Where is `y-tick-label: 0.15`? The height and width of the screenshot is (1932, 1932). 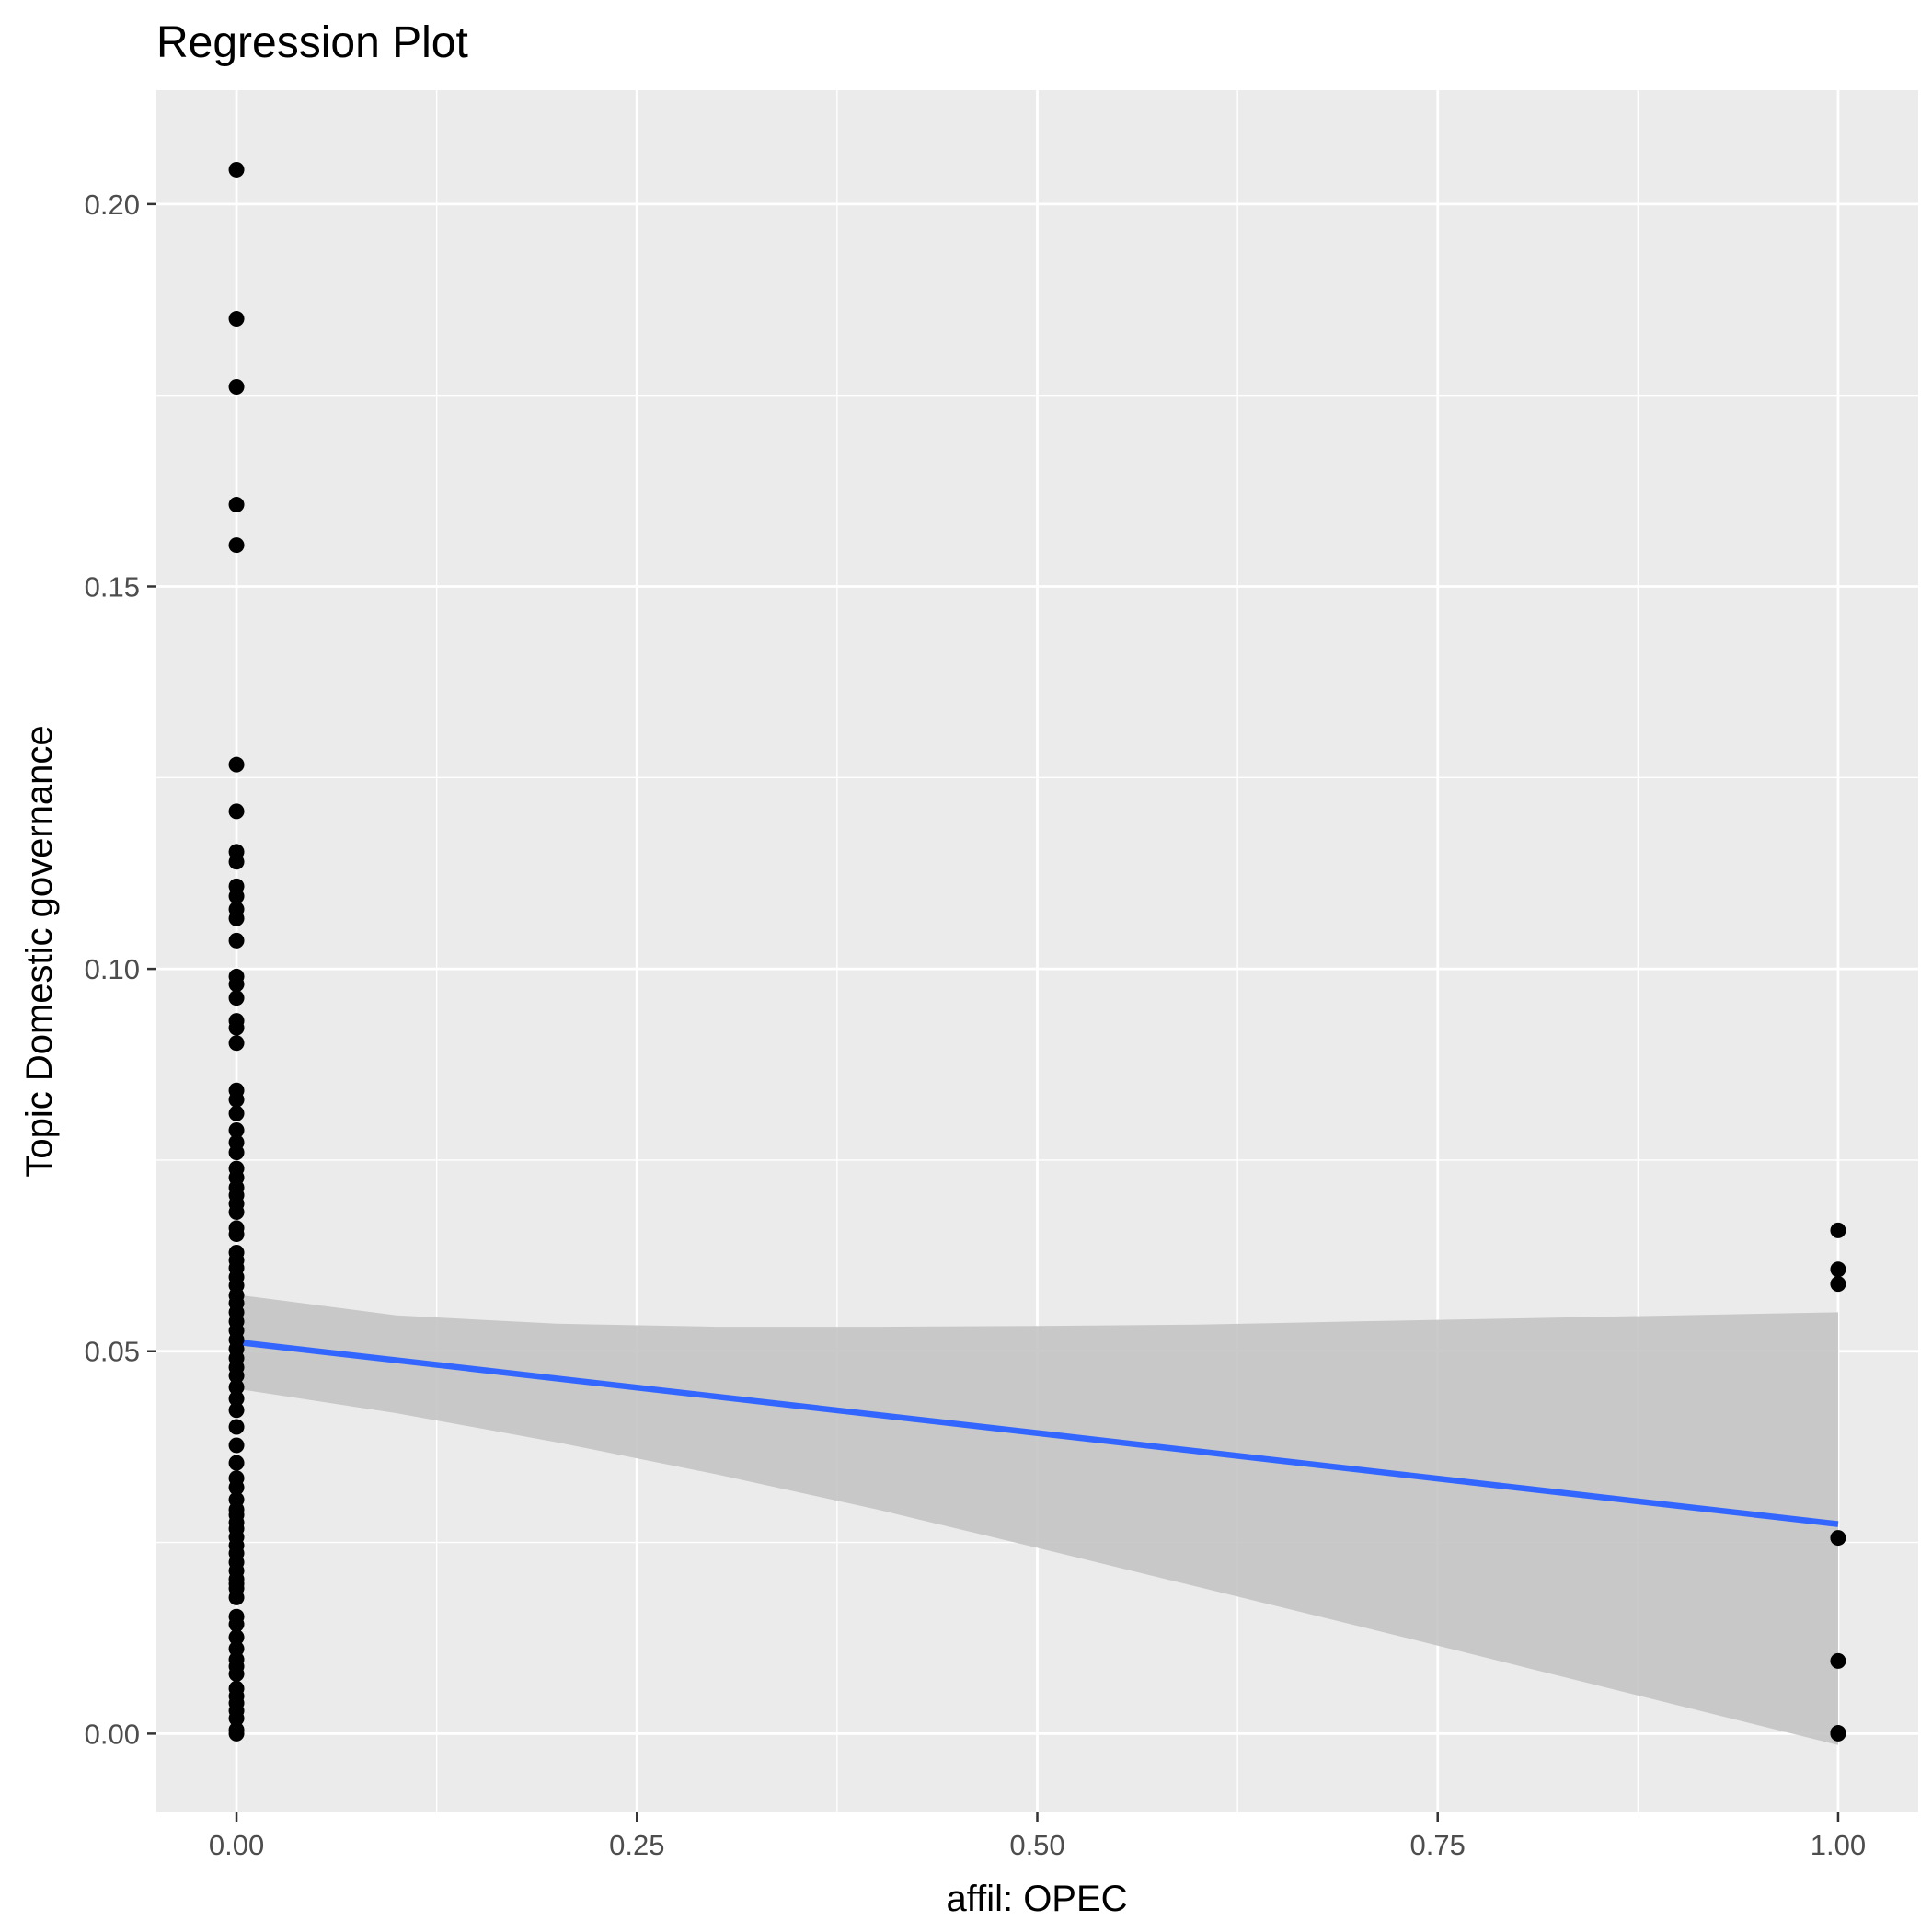 y-tick-label: 0.15 is located at coordinates (112, 586).